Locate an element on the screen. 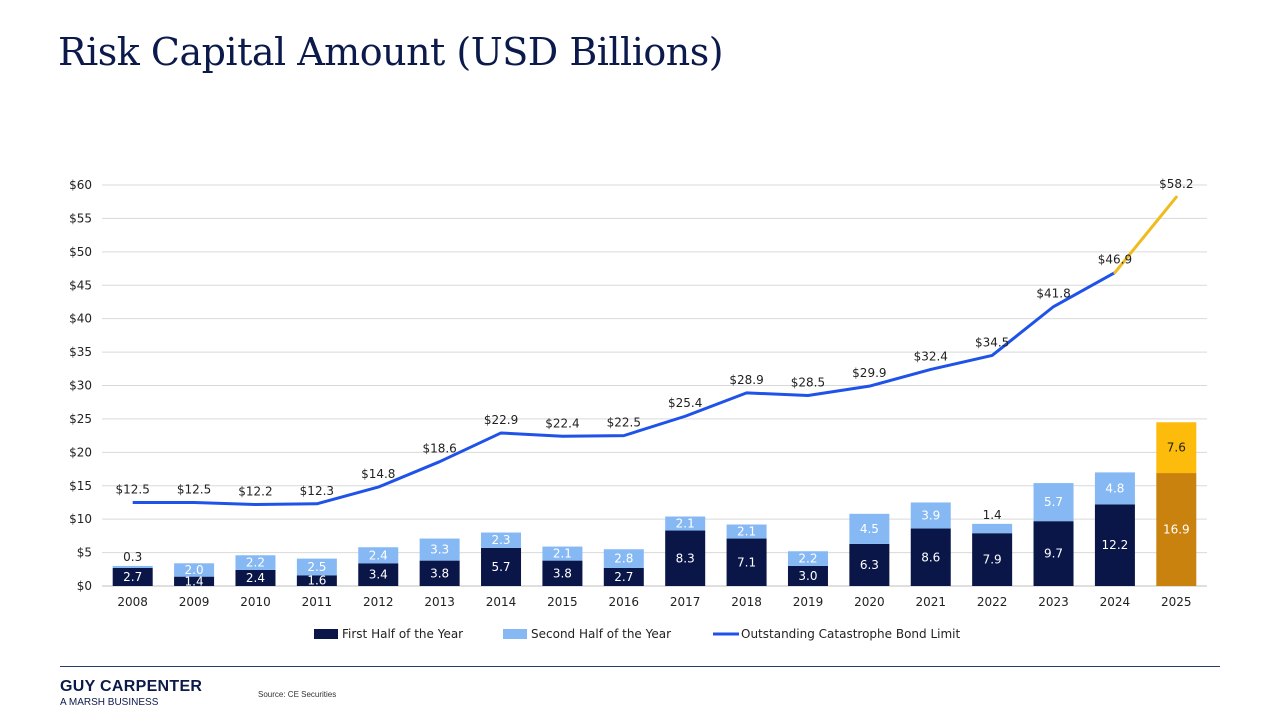 This screenshot has width=1280, height=719. bar-label-first-half: 7.1 is located at coordinates (746, 562).